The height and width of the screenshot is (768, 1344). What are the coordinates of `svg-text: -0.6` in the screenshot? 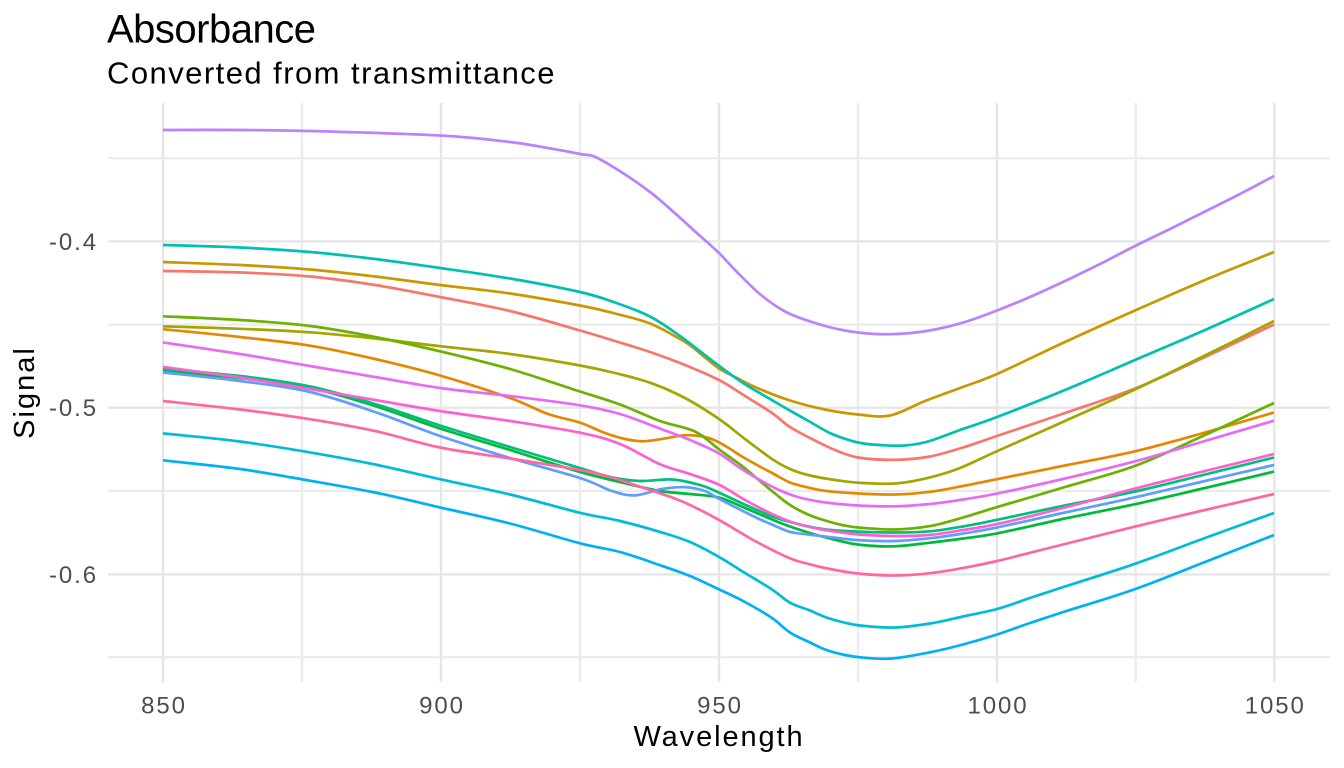 It's located at (73, 575).